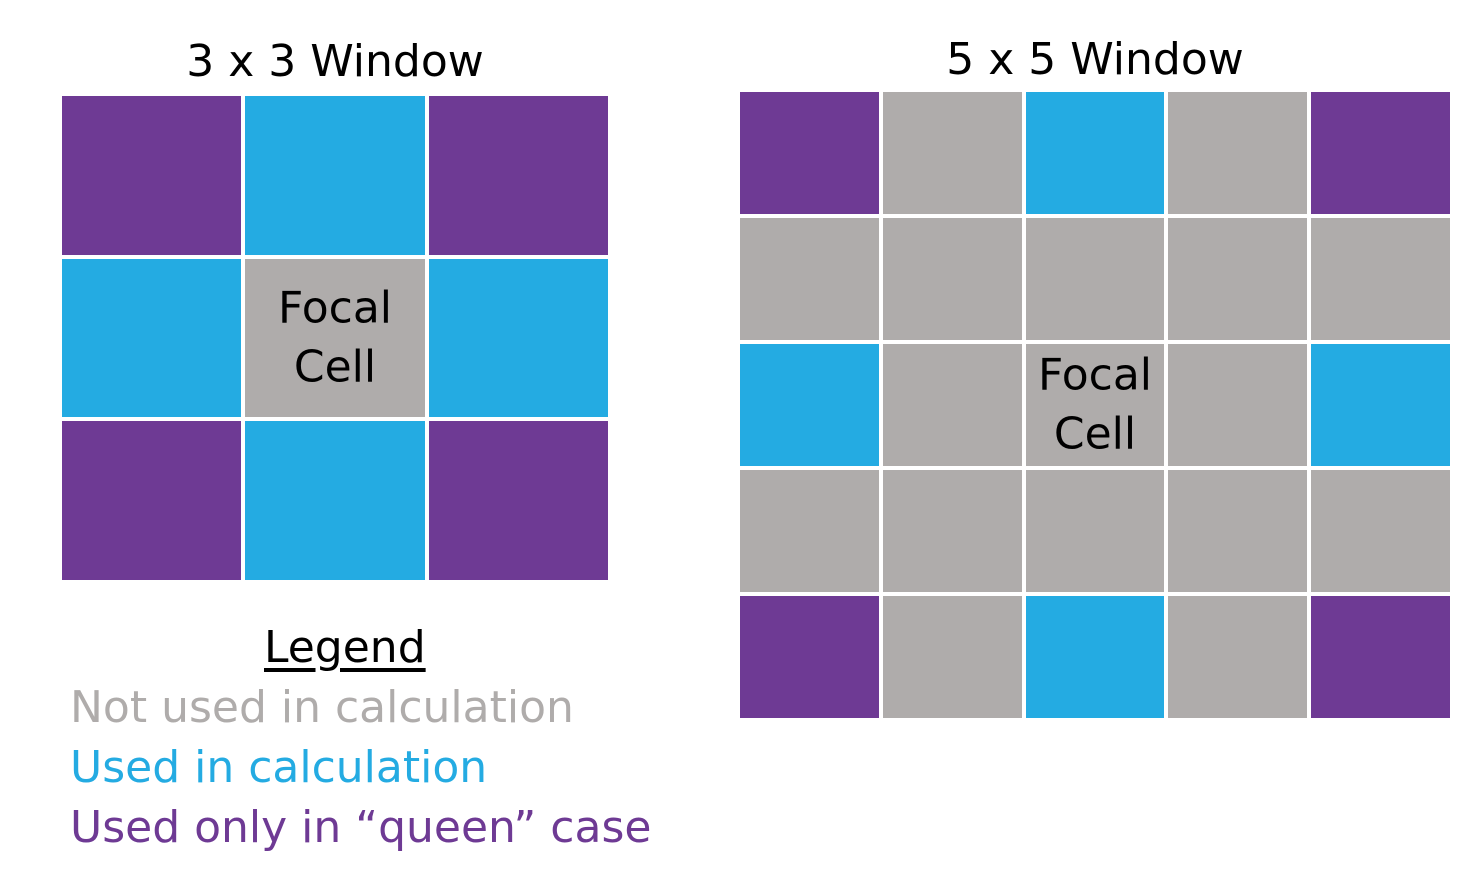 The width and height of the screenshot is (1470, 872). Describe the element at coordinates (1095, 59) in the screenshot. I see `window-5x5-title: 5 x 5 Window` at that location.